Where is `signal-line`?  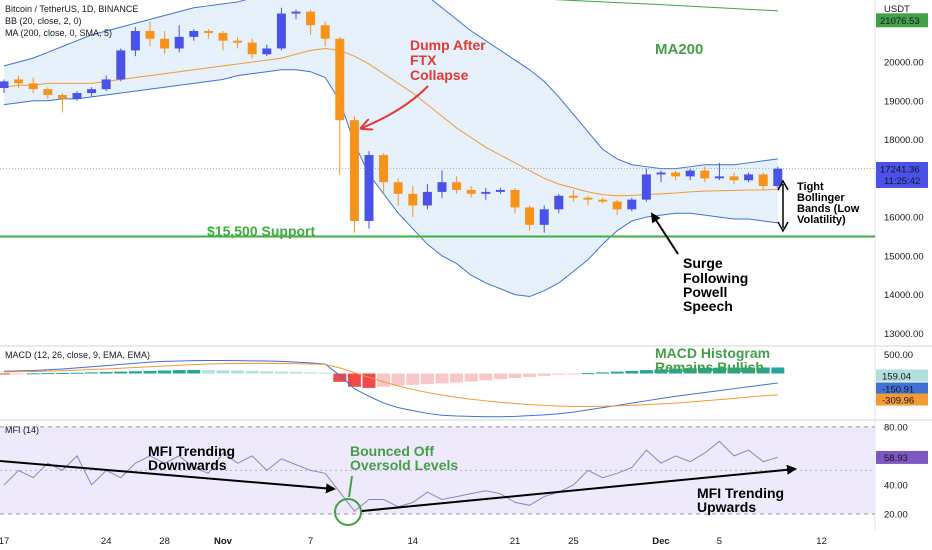 signal-line is located at coordinates (390, 384).